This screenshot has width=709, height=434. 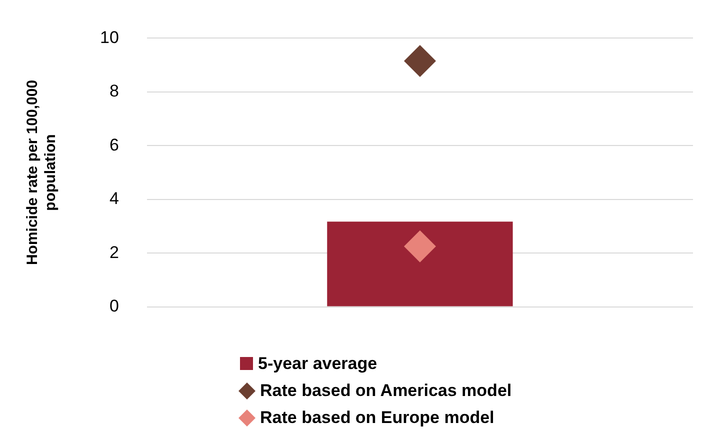 I want to click on y-tick-label: 10, so click(x=109, y=37).